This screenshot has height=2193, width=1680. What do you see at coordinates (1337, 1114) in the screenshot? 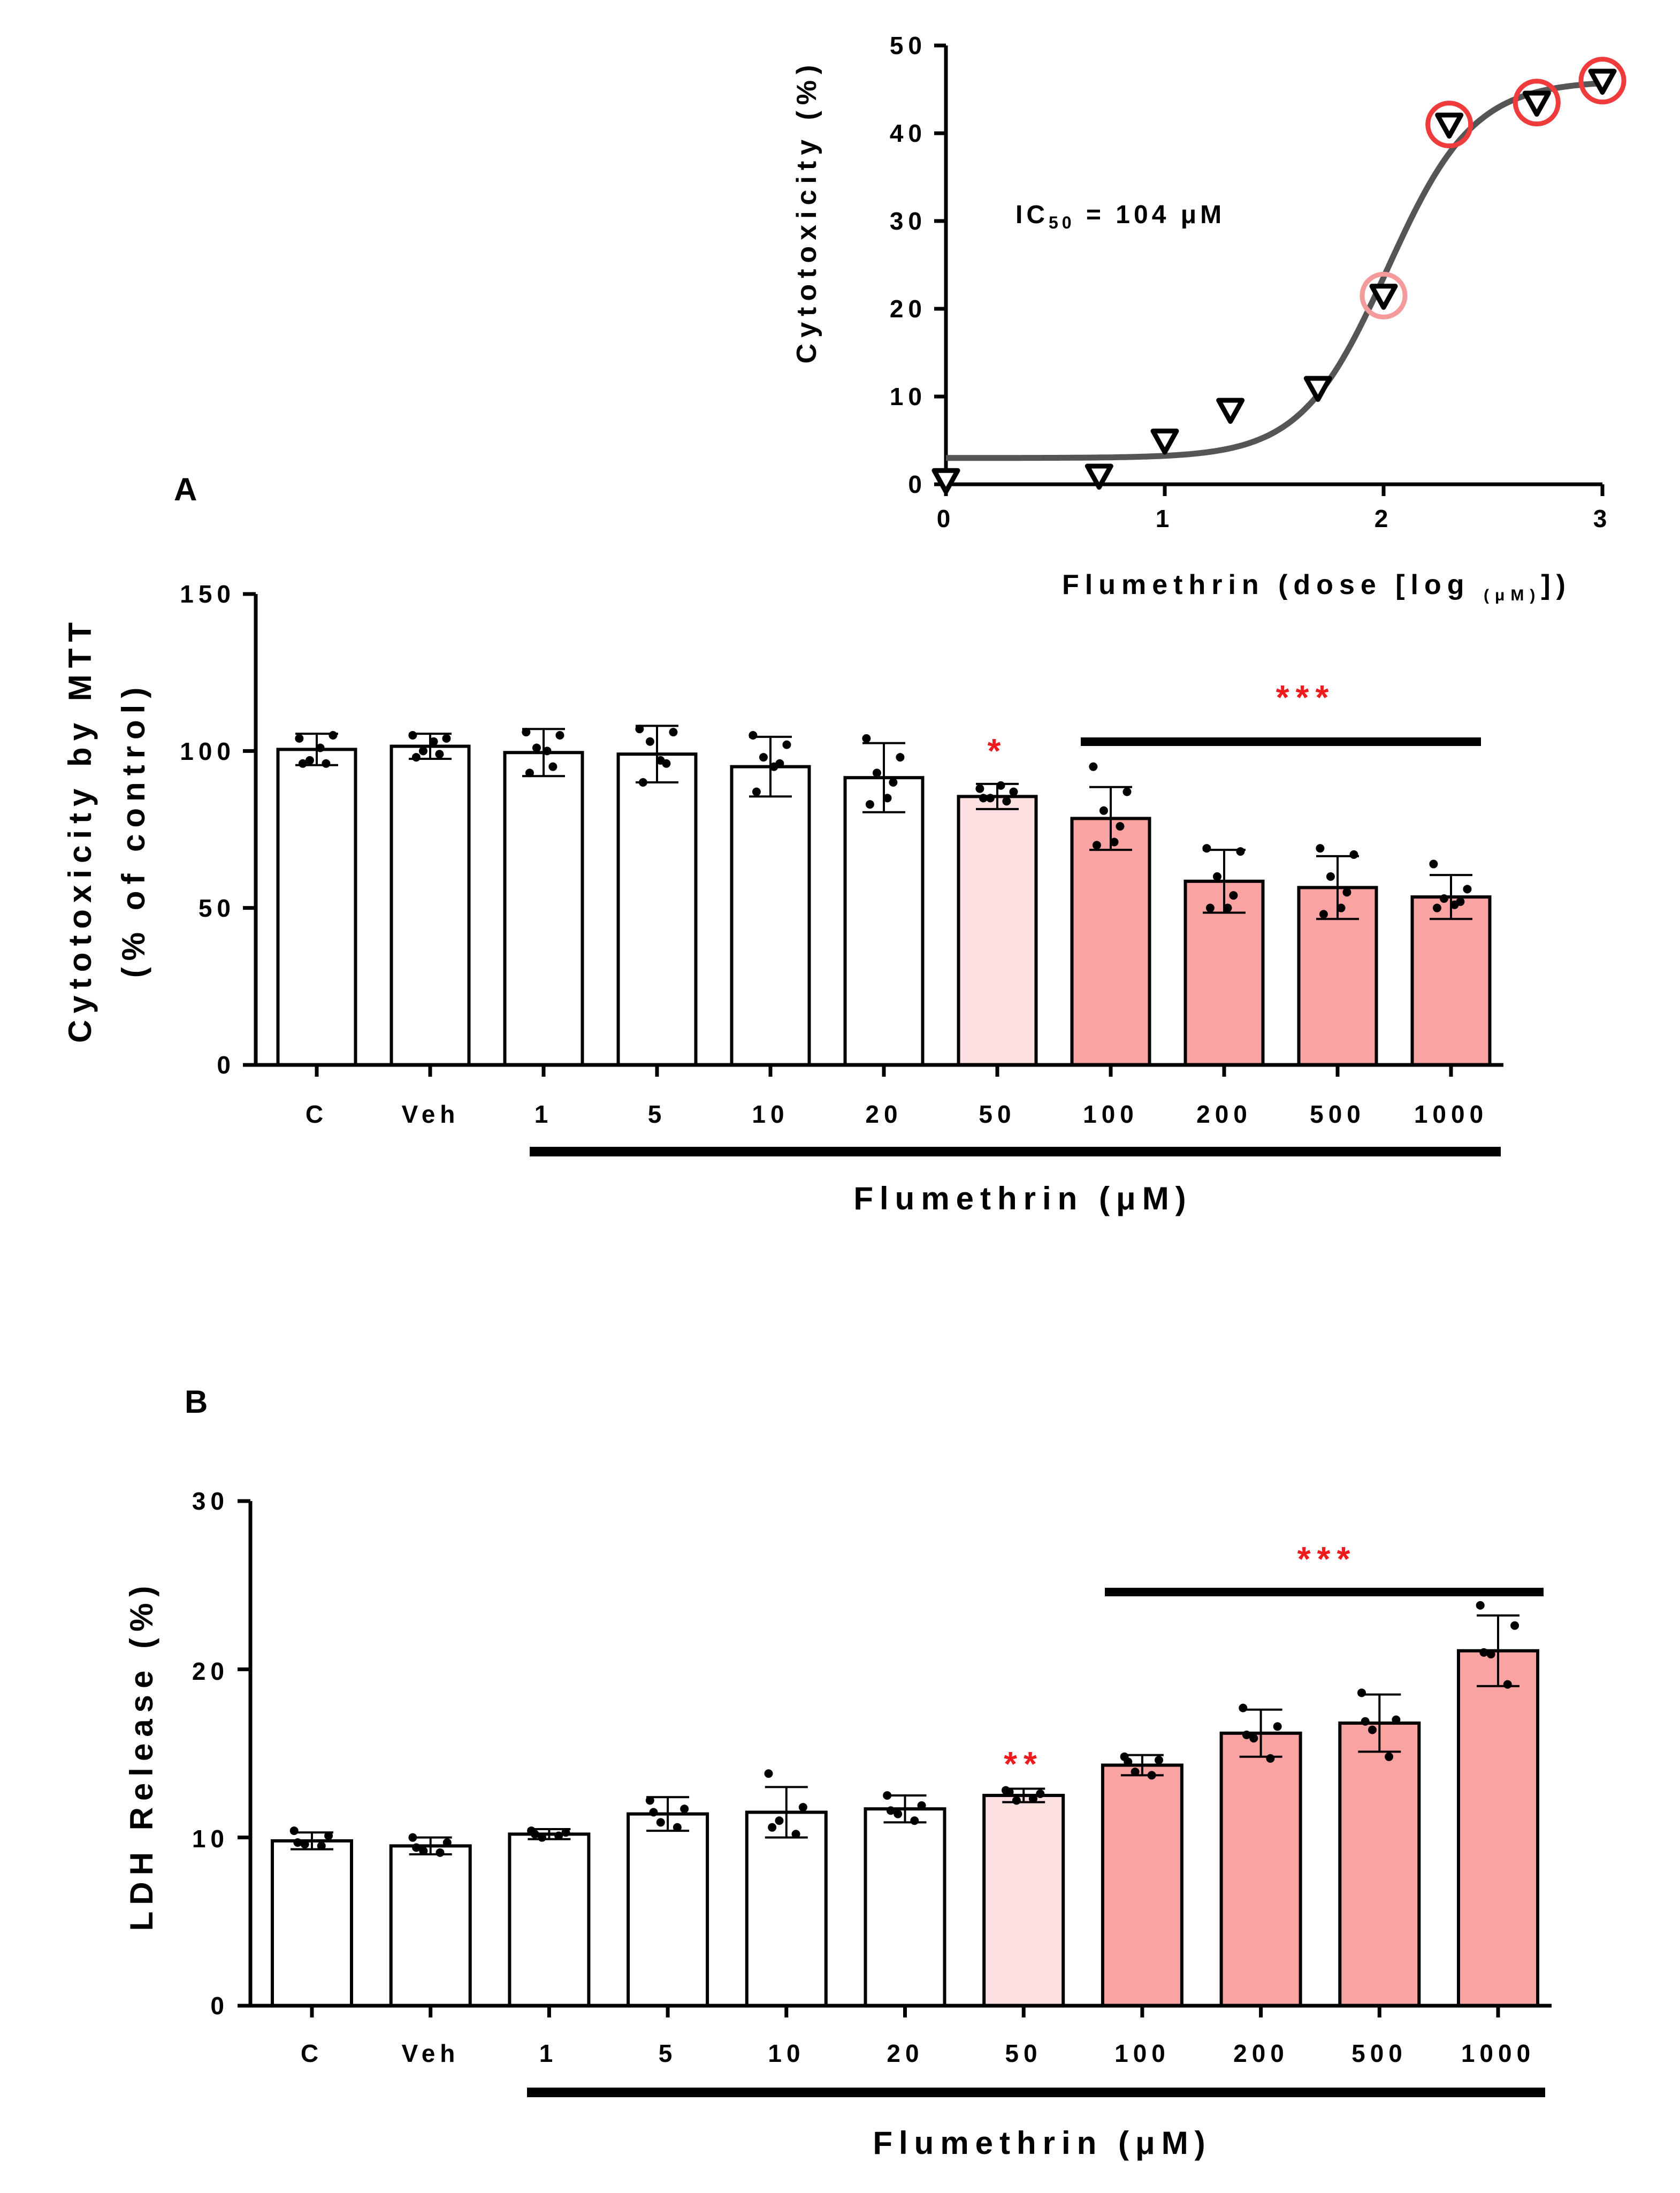
I see `panel-a-x-tick-label: 500` at bounding box center [1337, 1114].